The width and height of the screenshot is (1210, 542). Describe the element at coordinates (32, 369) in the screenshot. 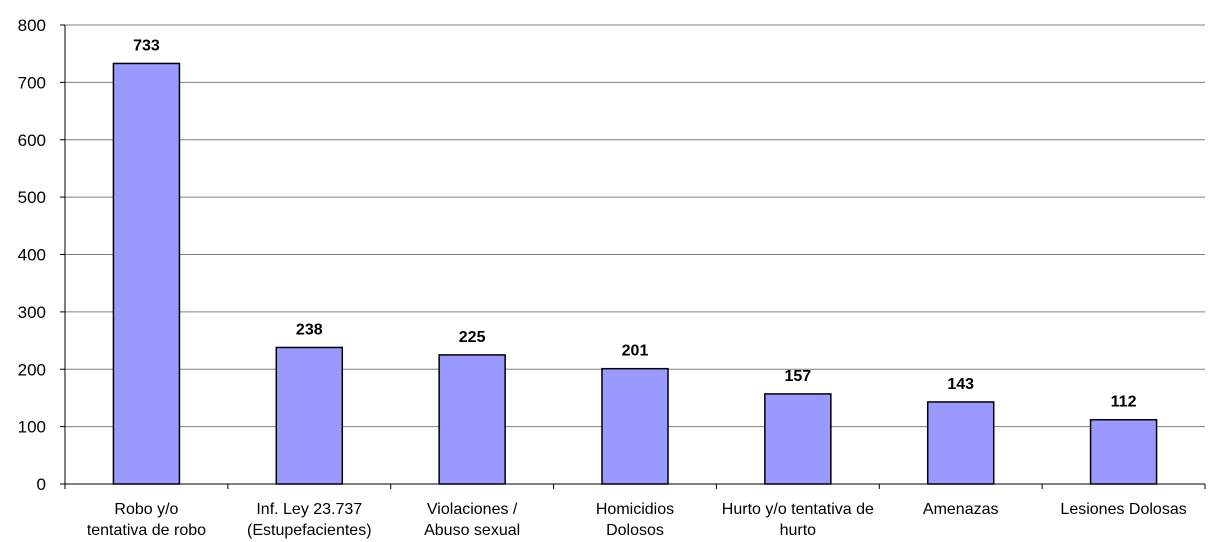

I see `y-tick-label: 200` at that location.